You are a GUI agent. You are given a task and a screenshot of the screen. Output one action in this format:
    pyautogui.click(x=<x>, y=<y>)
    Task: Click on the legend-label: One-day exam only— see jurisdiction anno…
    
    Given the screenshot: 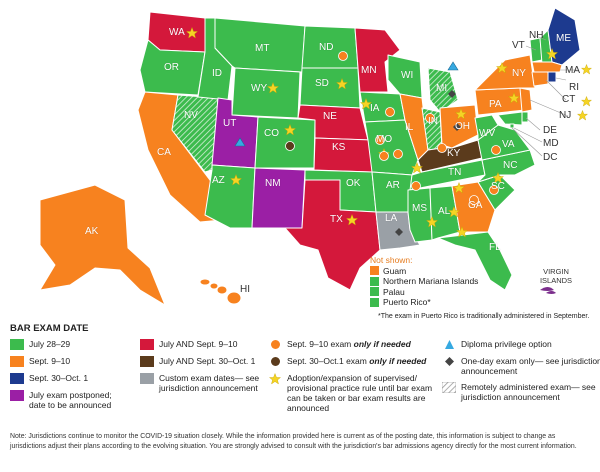 What is the action you would take?
    pyautogui.click(x=530, y=366)
    